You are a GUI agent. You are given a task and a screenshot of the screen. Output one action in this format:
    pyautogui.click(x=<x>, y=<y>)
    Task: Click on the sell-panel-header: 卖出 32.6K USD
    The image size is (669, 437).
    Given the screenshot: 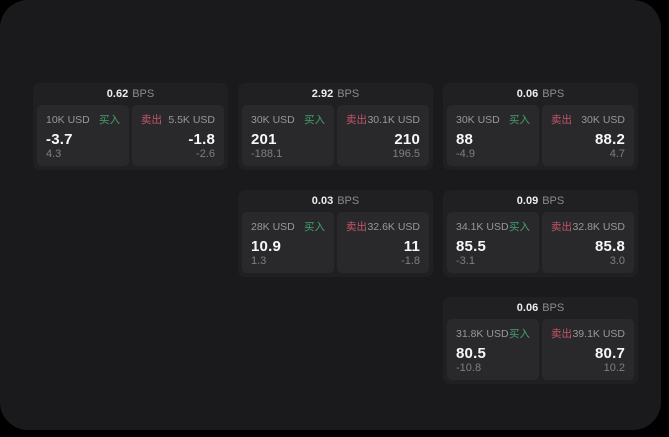 What is the action you would take?
    pyautogui.click(x=383, y=226)
    